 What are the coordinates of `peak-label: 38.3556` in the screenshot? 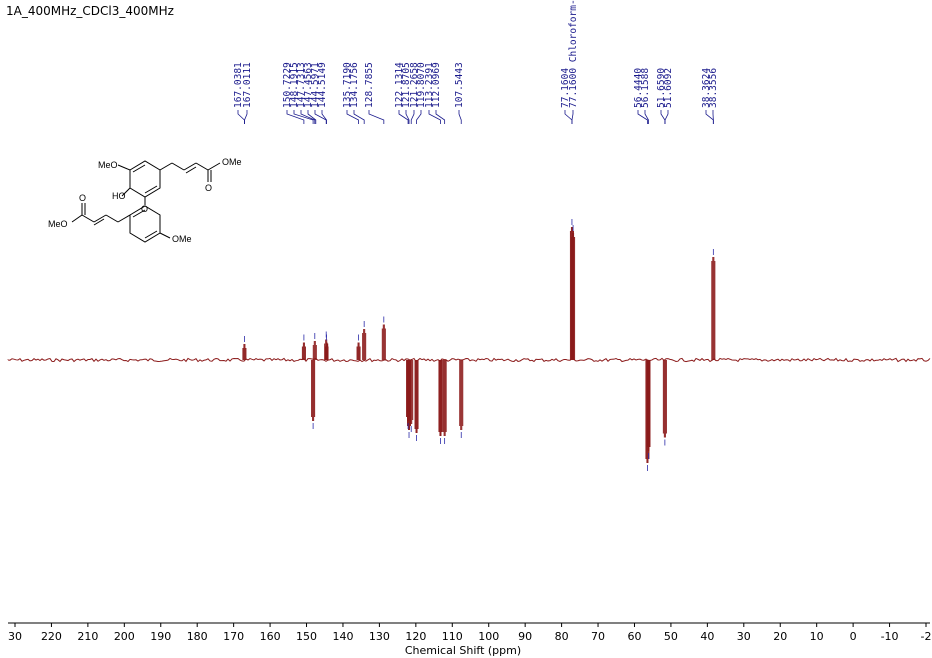 It's located at (713, 88).